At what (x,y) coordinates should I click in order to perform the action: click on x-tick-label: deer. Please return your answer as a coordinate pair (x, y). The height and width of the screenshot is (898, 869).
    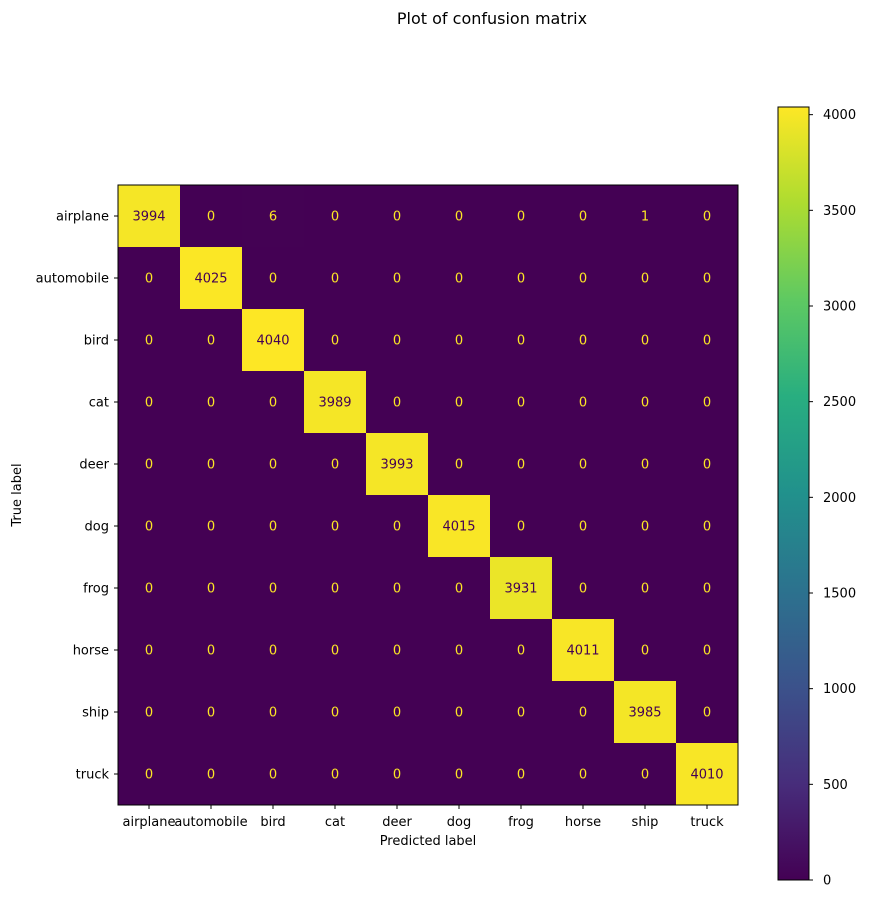
    Looking at the image, I should click on (397, 822).